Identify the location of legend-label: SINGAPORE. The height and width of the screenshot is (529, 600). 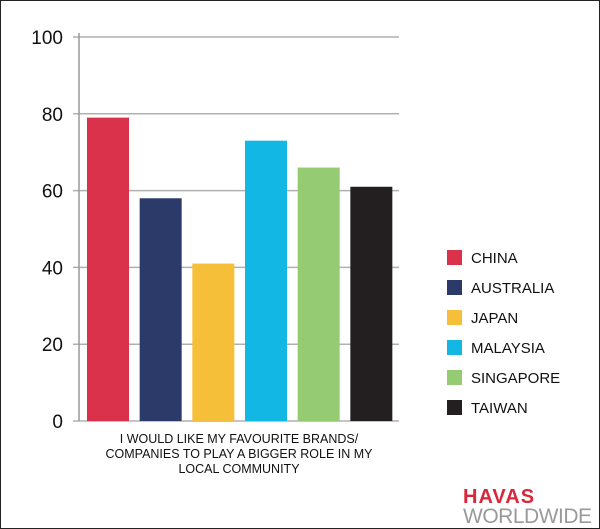
(515, 378).